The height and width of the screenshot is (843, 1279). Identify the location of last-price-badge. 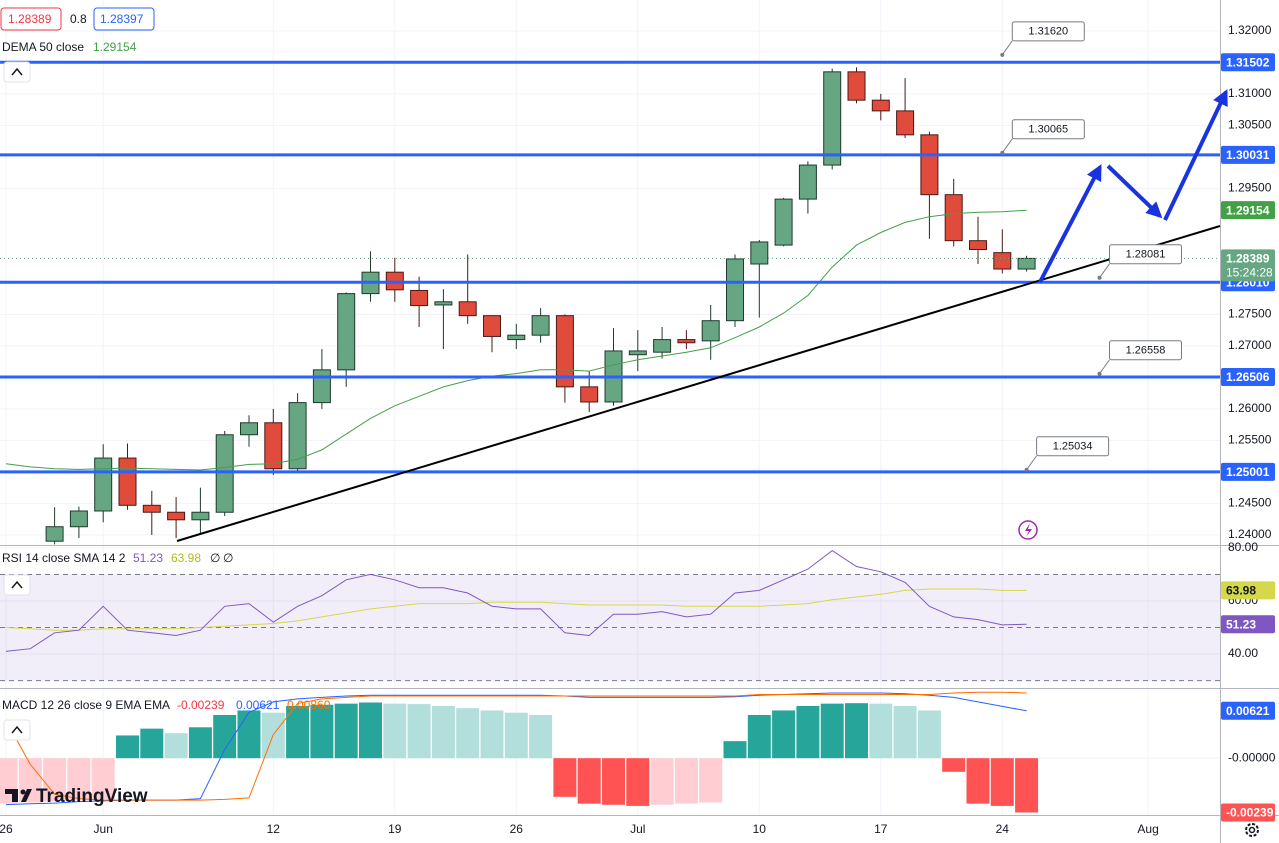
(1248, 265).